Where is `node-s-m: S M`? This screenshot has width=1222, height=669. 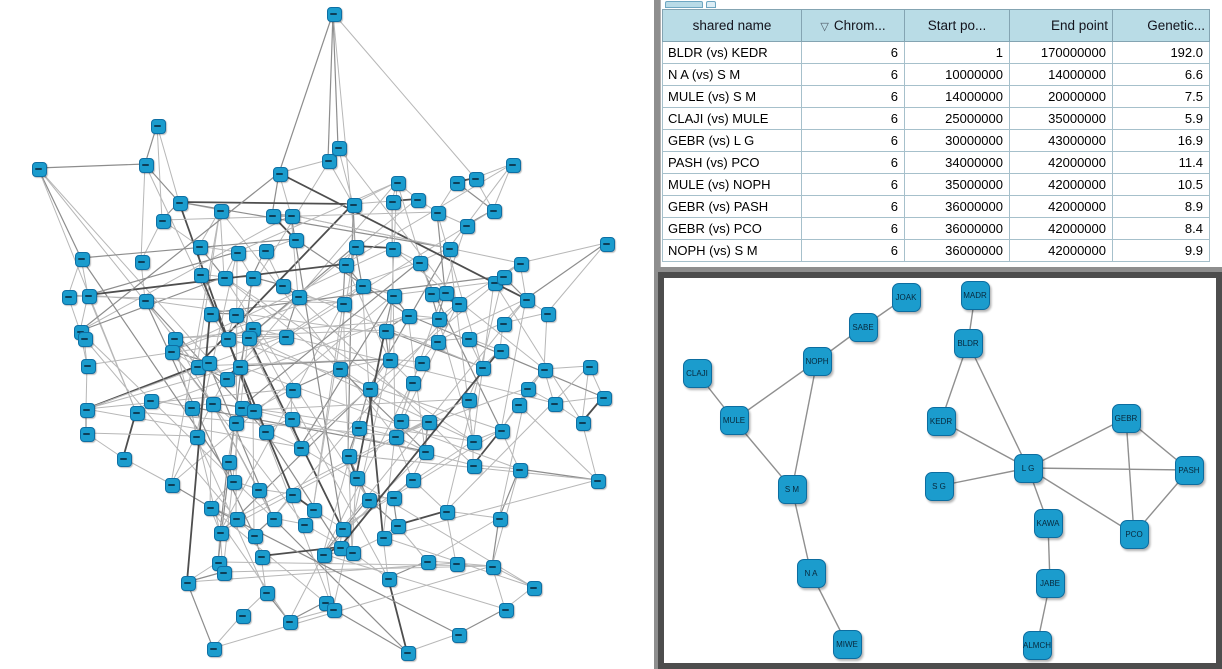 node-s-m: S M is located at coordinates (792, 489).